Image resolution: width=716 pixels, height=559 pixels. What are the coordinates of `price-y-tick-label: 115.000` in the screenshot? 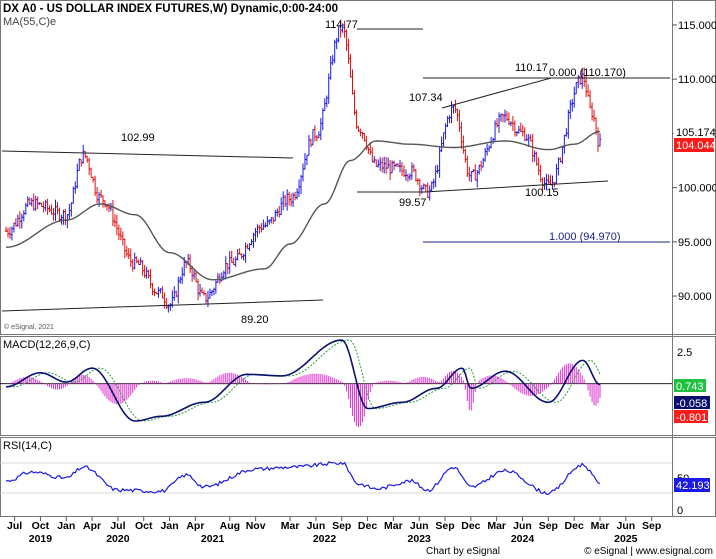 It's located at (697, 26).